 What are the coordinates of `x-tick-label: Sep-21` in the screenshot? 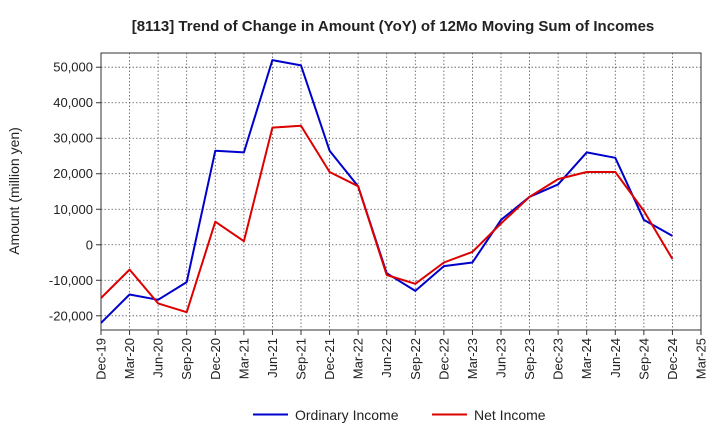 It's located at (301, 359).